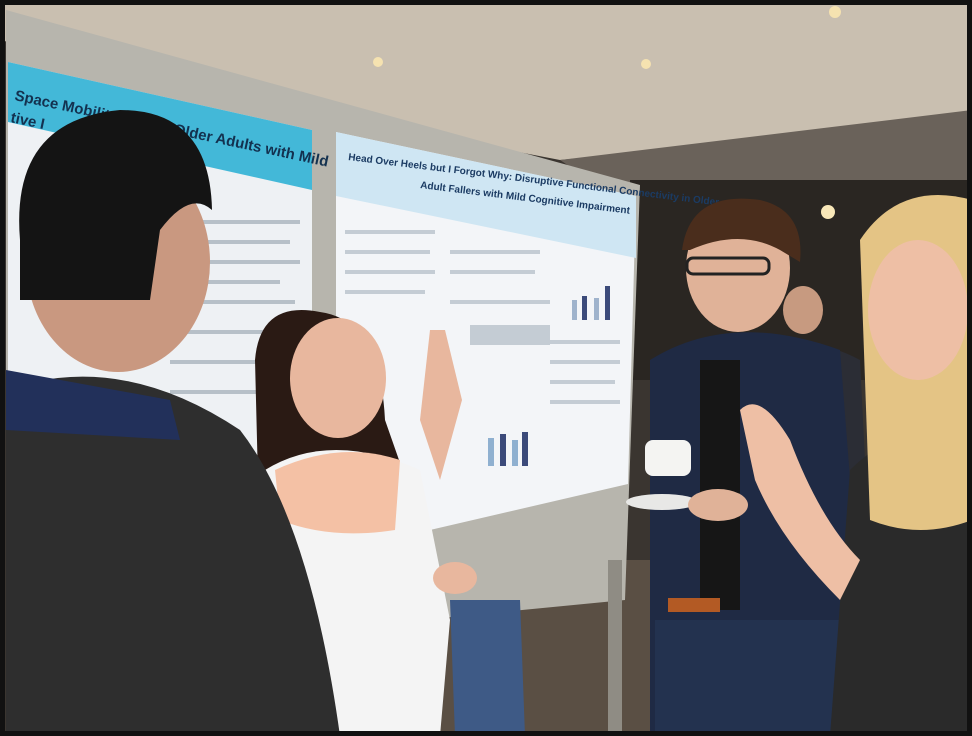 This screenshot has height=736, width=972. Describe the element at coordinates (615, 648) in the screenshot. I see `poster-board-part` at that location.